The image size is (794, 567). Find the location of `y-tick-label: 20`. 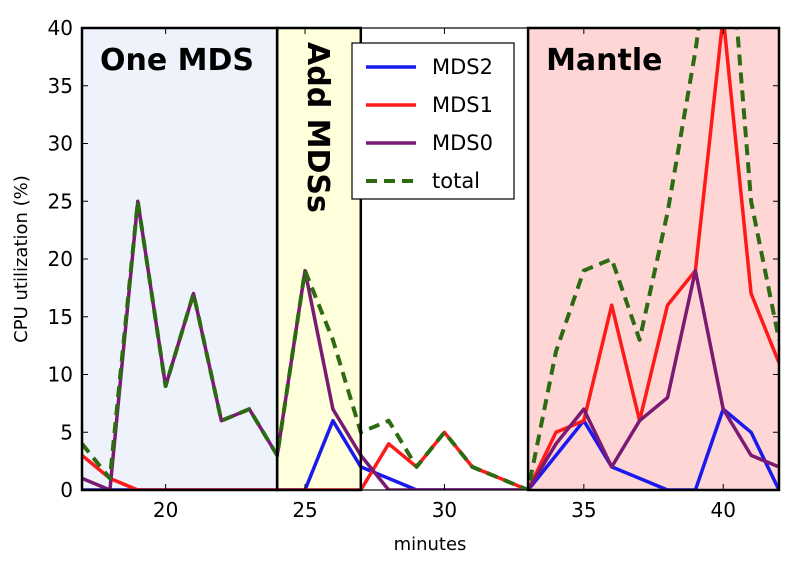

y-tick-label: 20 is located at coordinates (60, 259).